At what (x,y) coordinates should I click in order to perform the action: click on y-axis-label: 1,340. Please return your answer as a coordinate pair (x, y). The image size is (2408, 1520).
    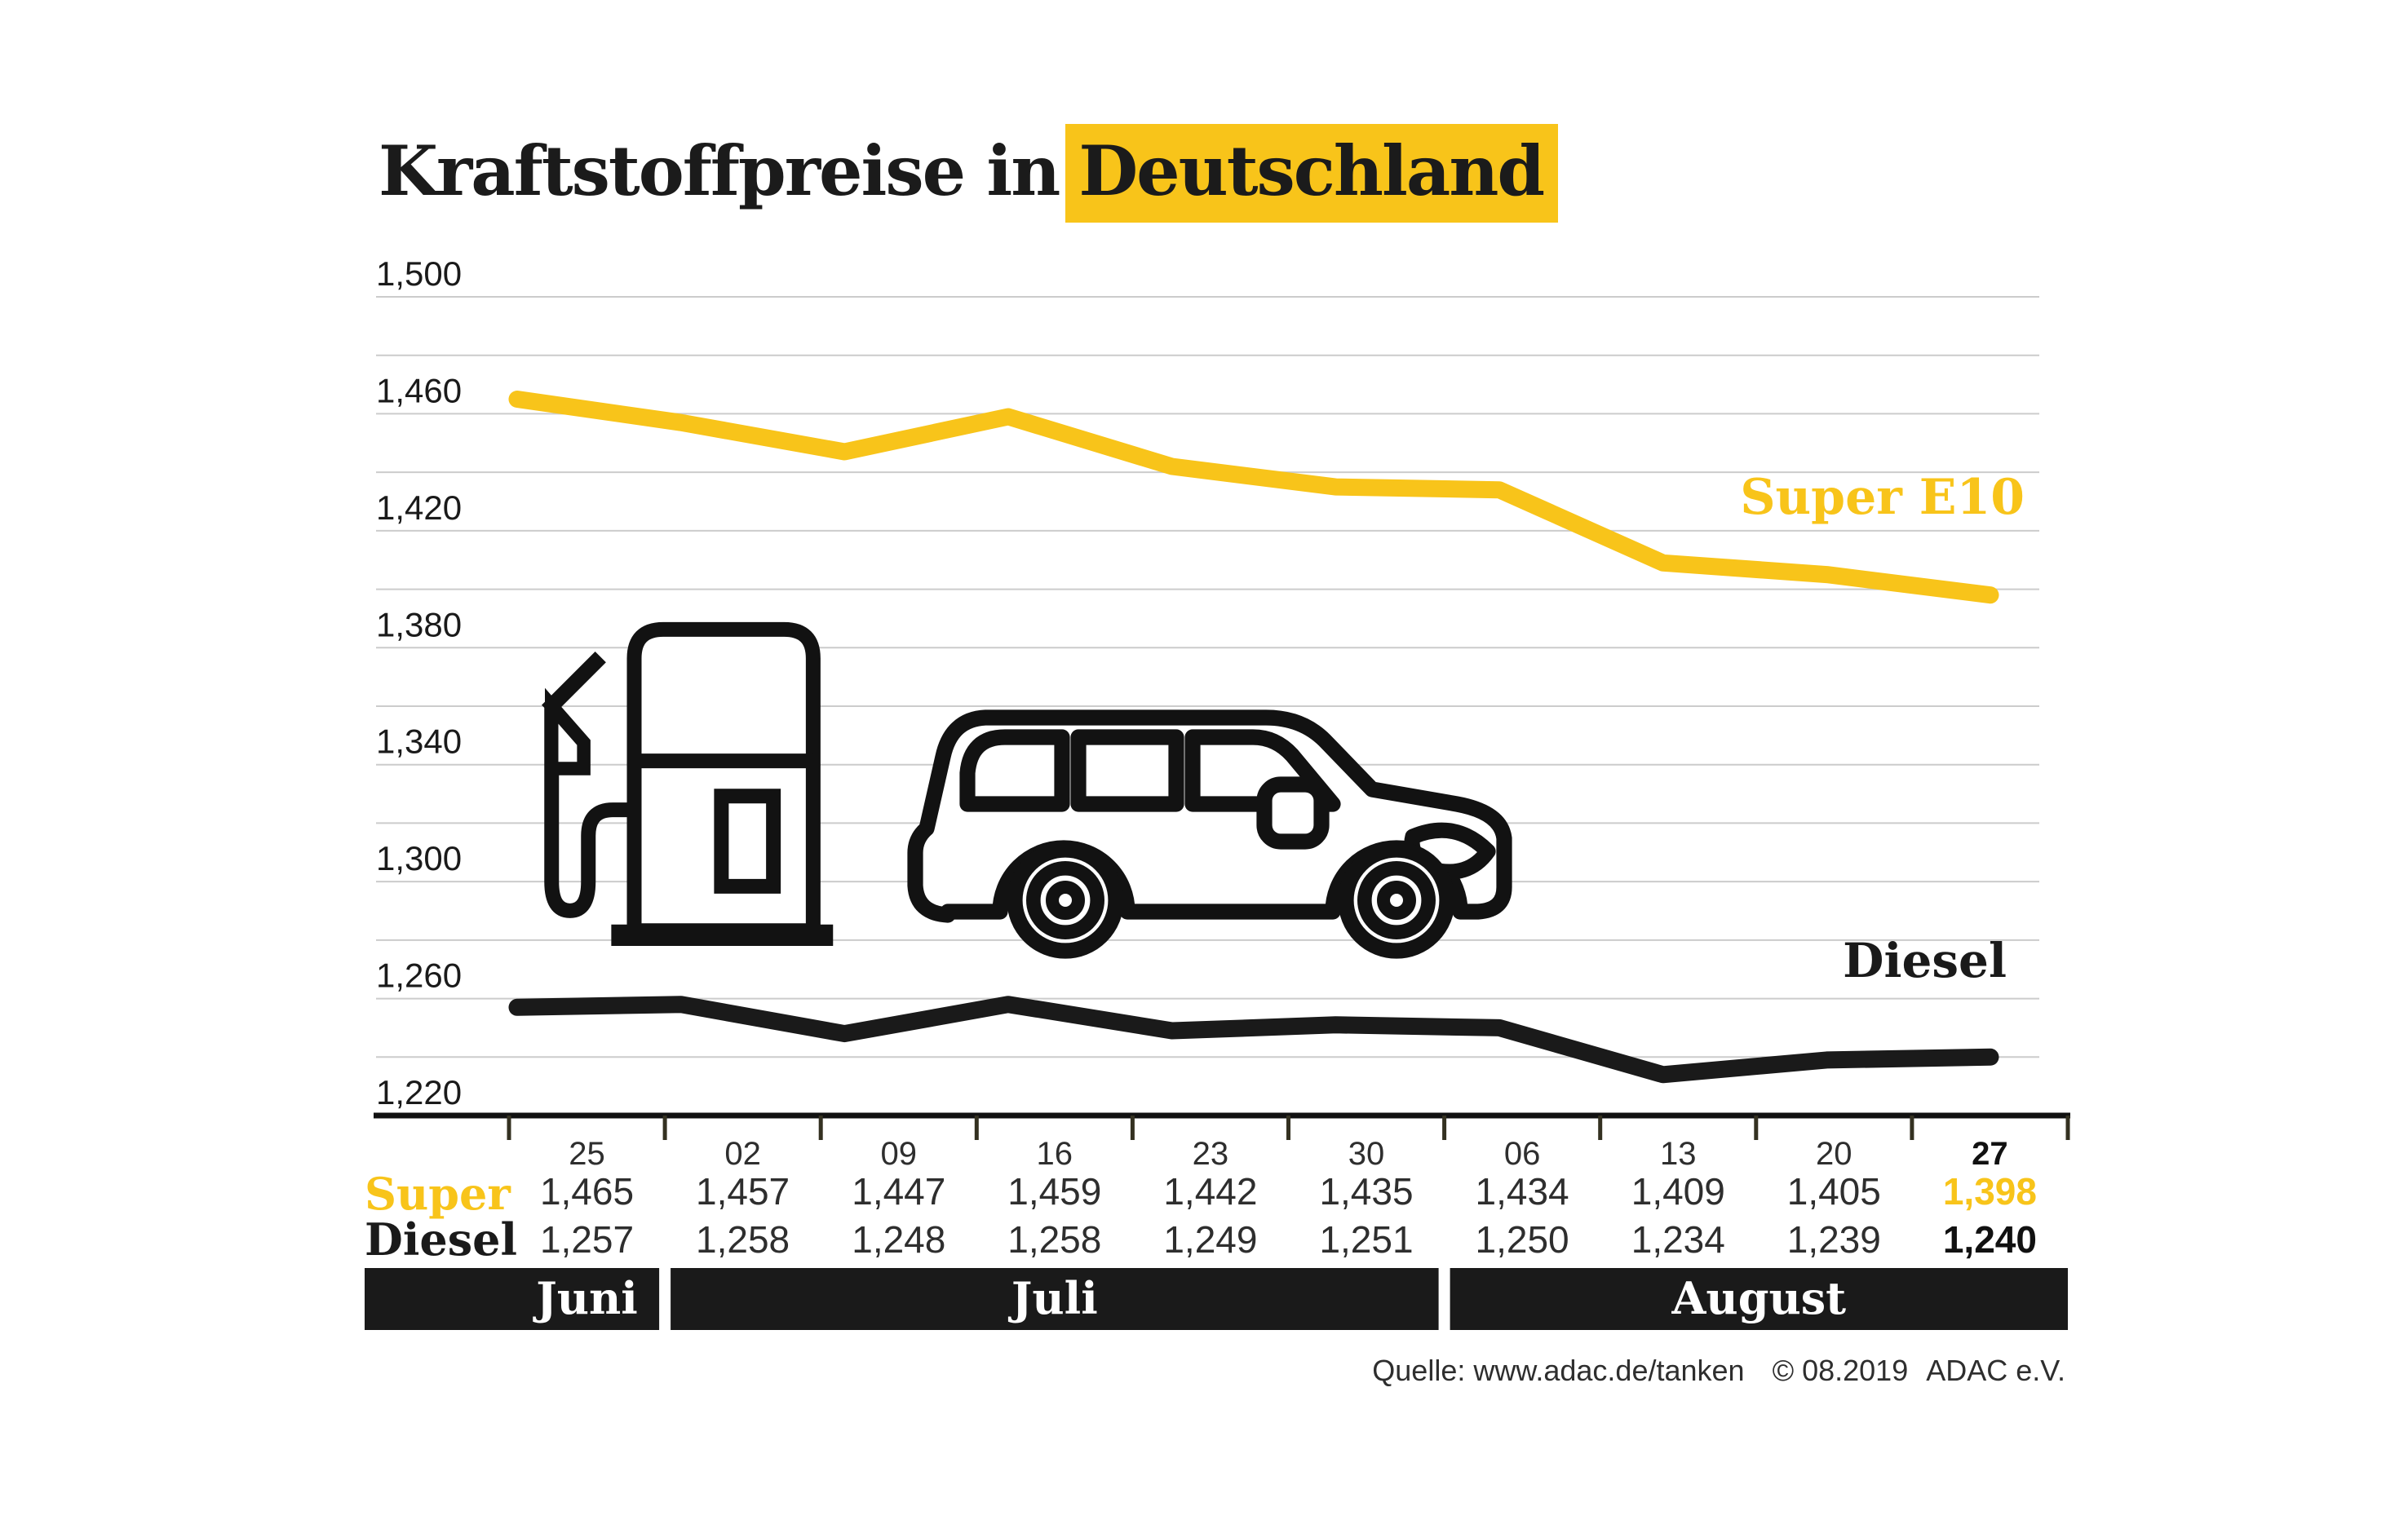
    Looking at the image, I should click on (419, 741).